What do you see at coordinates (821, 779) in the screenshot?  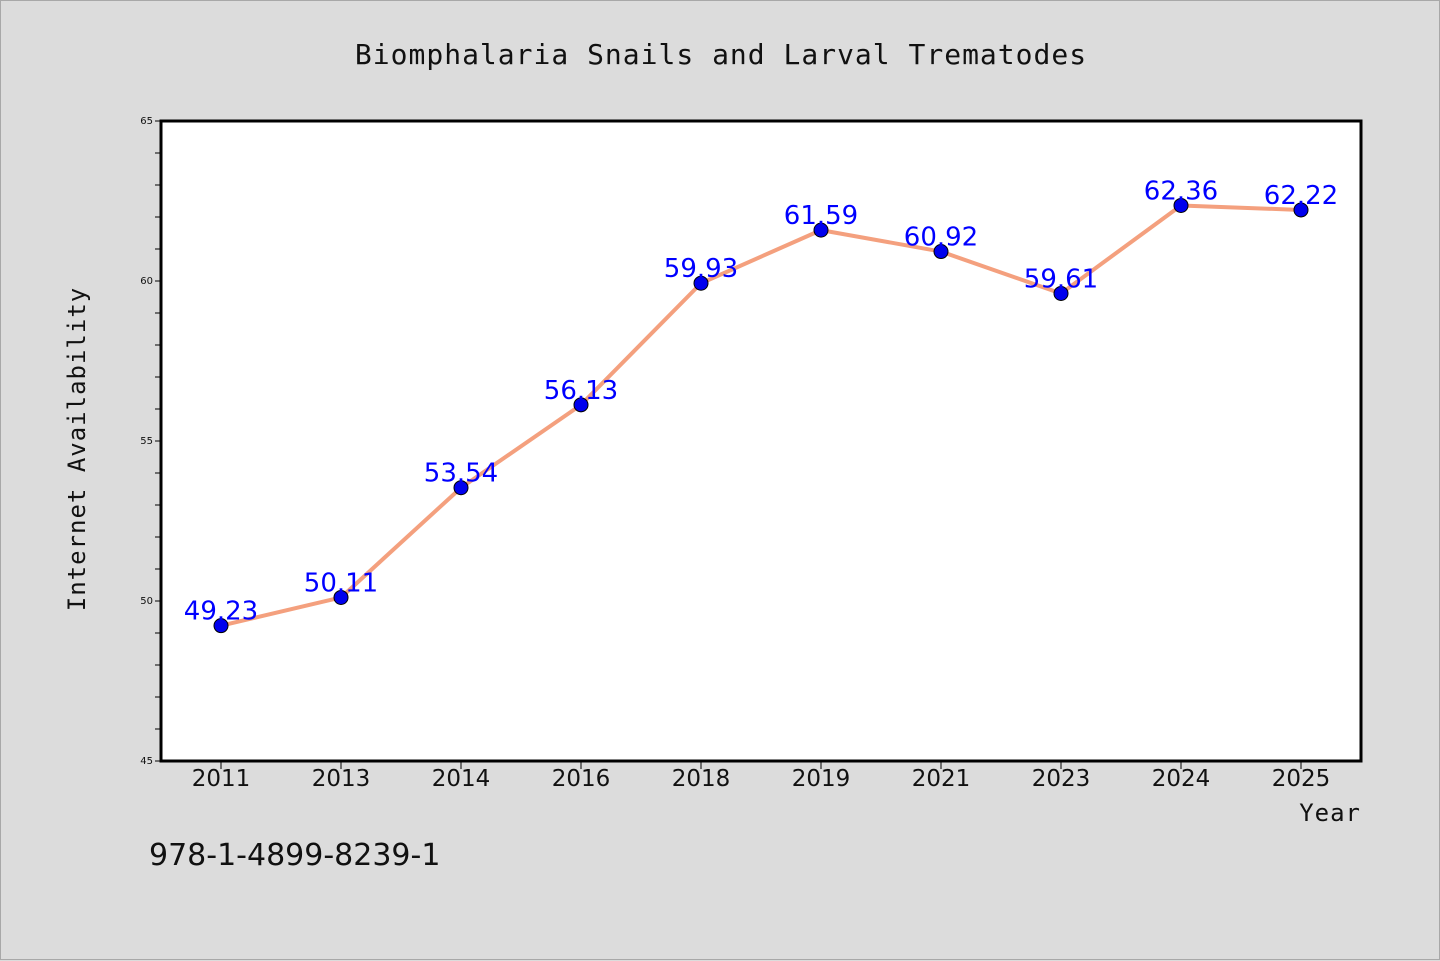 I see `x-tick-label: 2019` at bounding box center [821, 779].